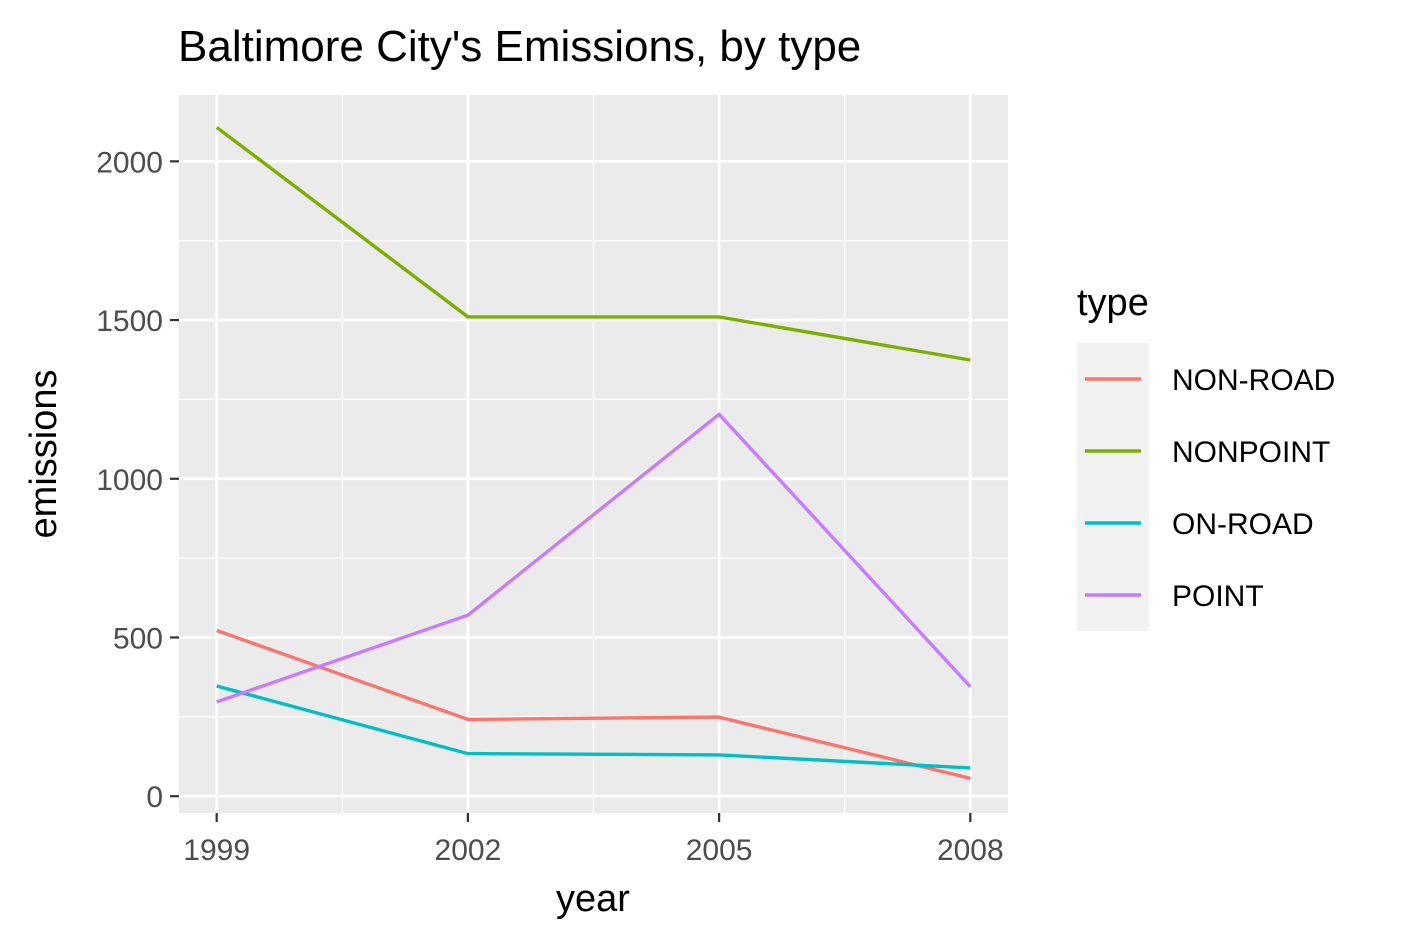 This screenshot has width=1417, height=944. I want to click on legend-label: NONPOINT, so click(1251, 452).